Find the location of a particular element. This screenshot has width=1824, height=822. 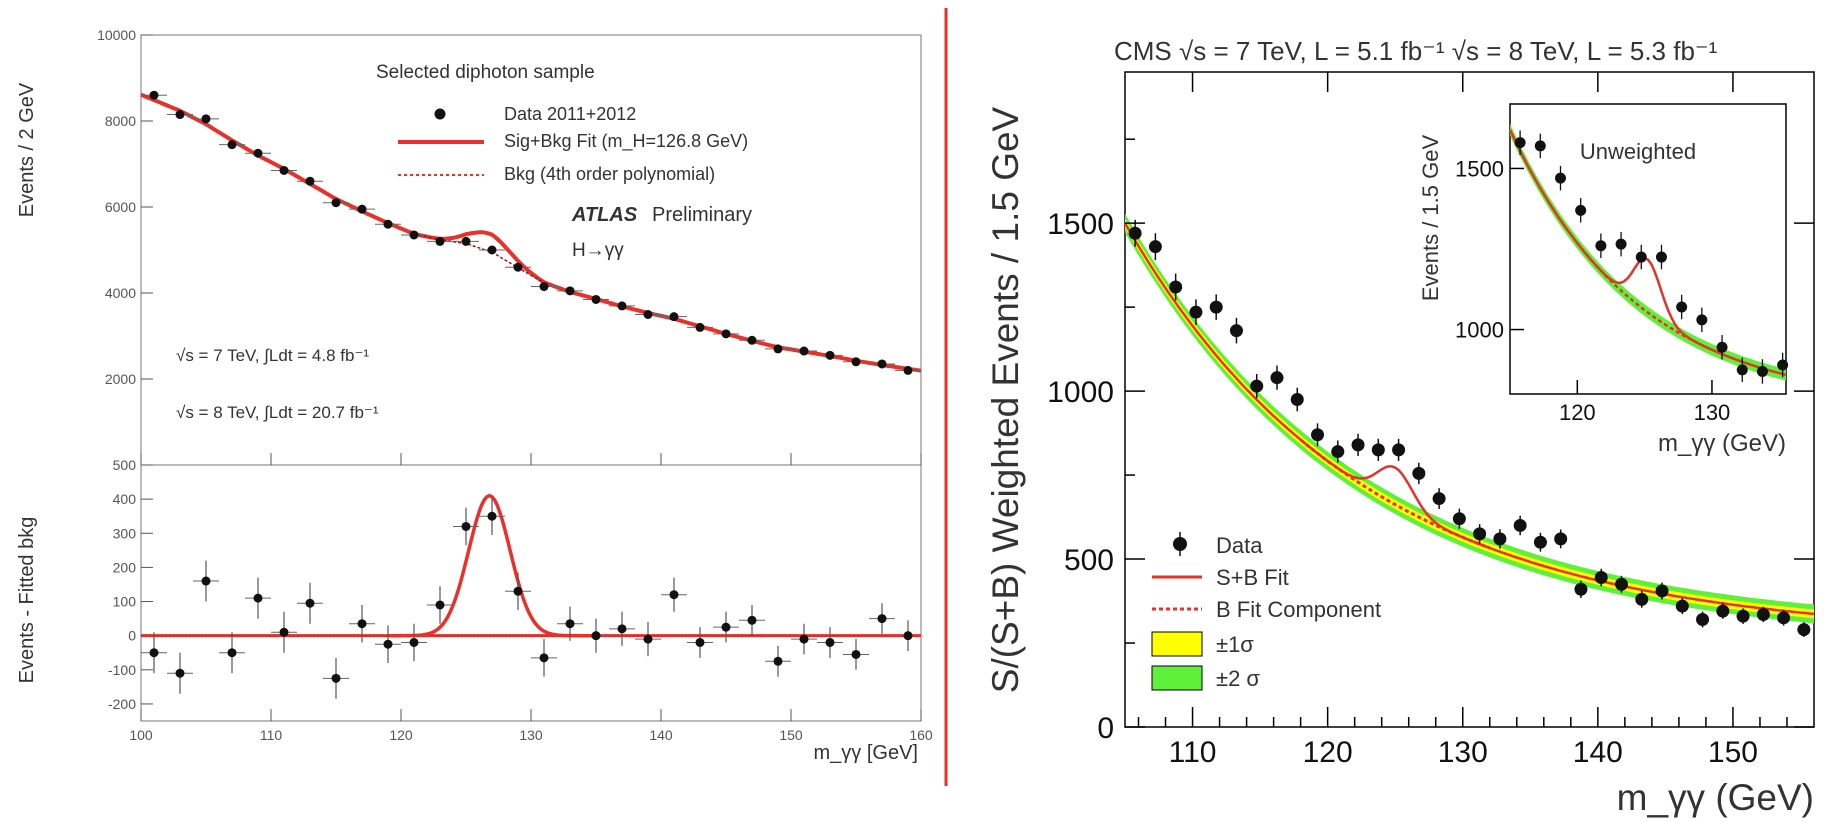

cms-legend-data-label: Data is located at coordinates (1239, 545).